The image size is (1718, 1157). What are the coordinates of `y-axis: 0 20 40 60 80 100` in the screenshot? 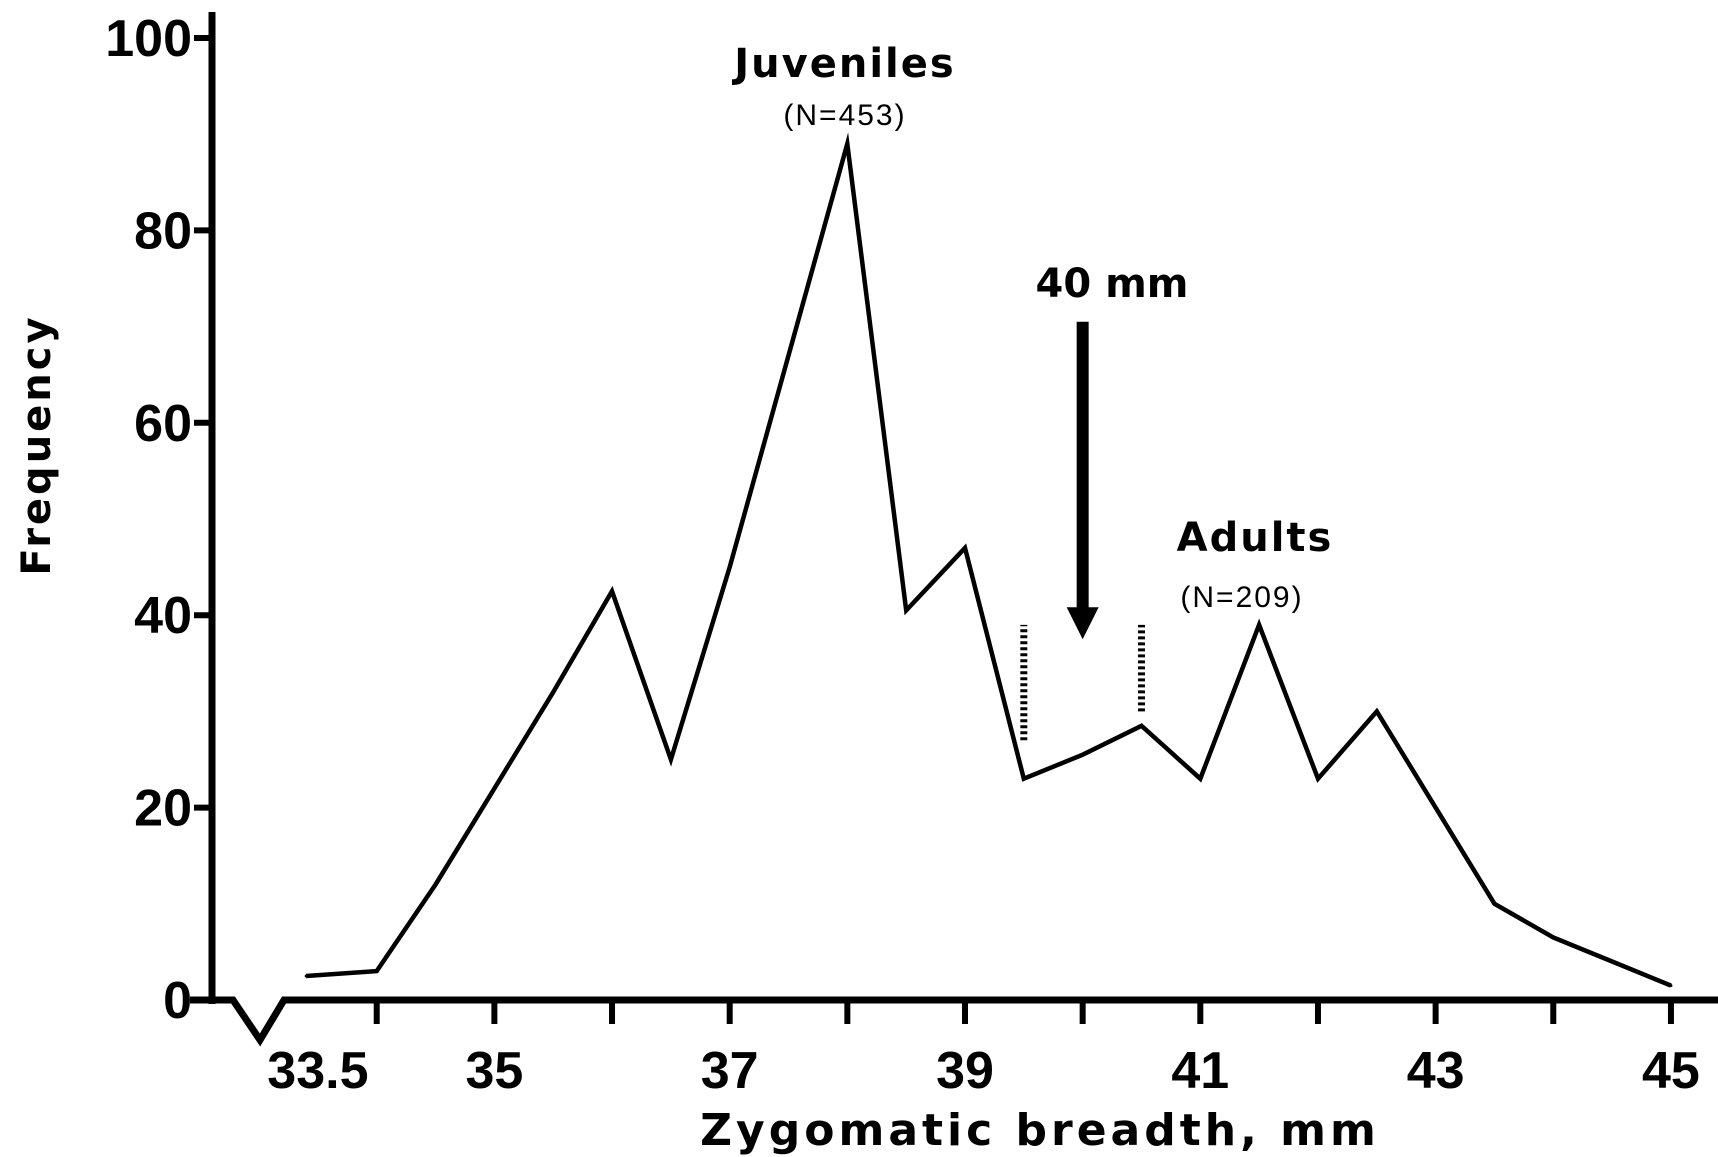 It's located at (160, 520).